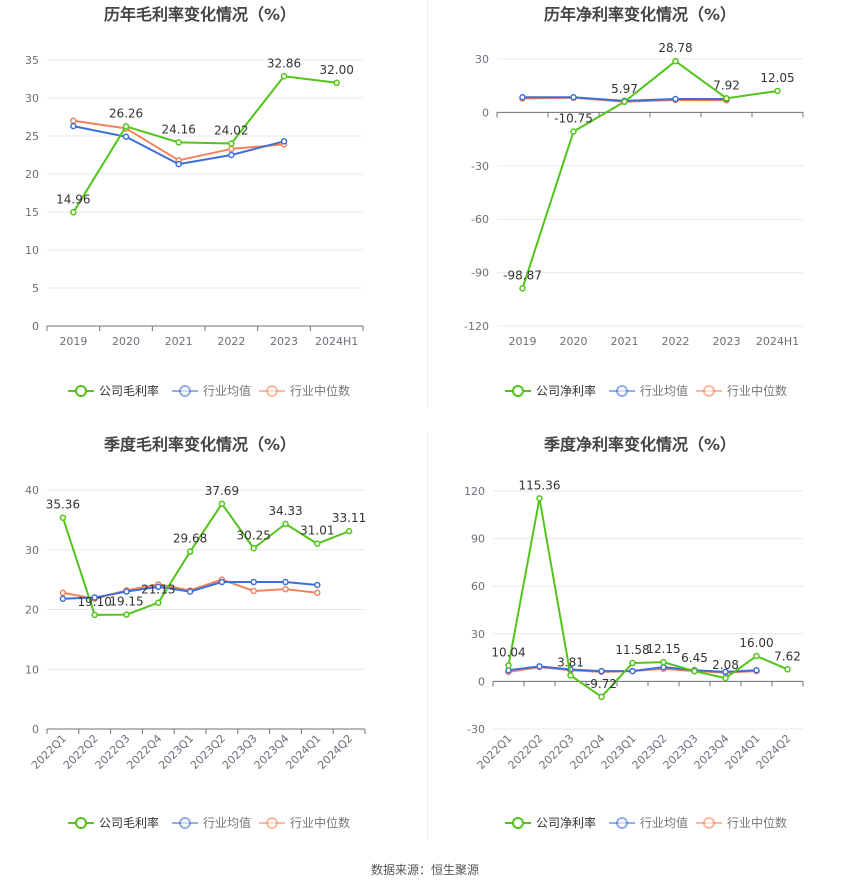 This screenshot has width=850, height=891. Describe the element at coordinates (199, 444) in the screenshot. I see `chart-title: 季度毛利率变化情况（%）` at that location.